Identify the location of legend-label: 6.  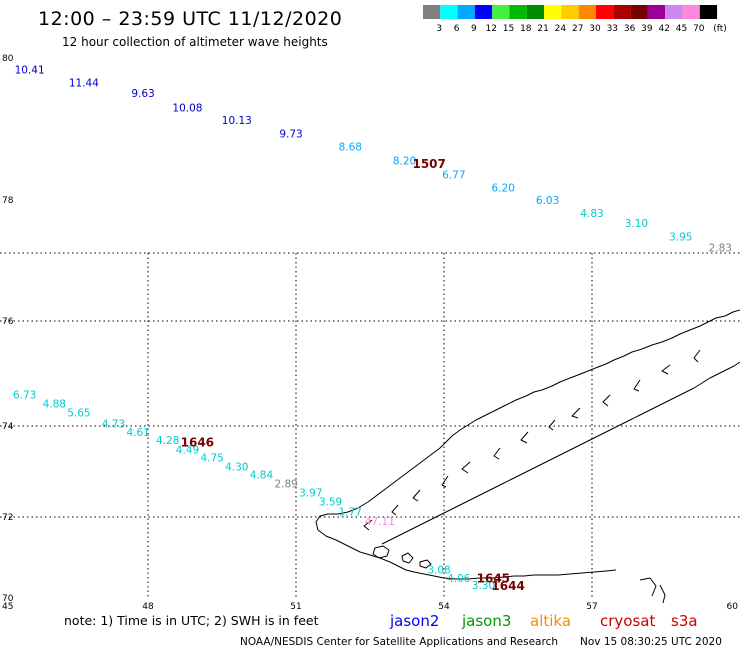
(457, 29).